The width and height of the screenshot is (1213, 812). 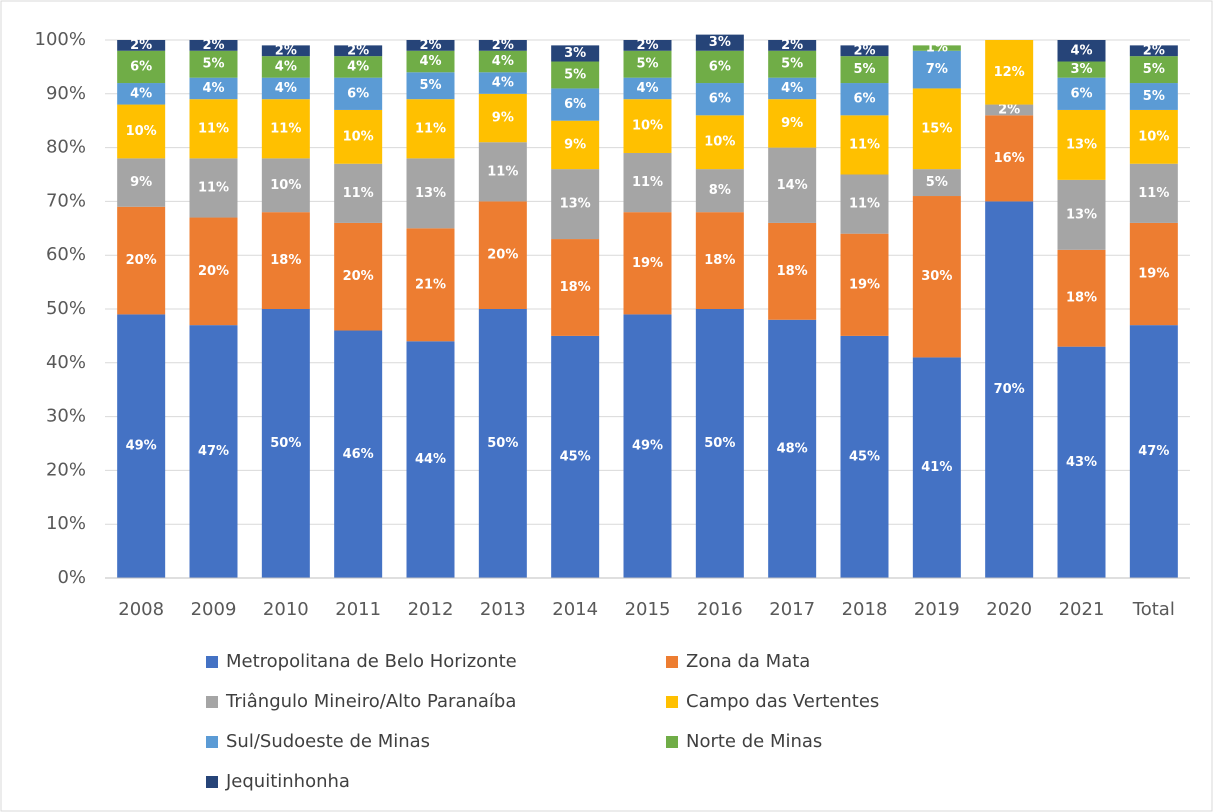 I want to click on y-tick-label: 70%, so click(x=66, y=200).